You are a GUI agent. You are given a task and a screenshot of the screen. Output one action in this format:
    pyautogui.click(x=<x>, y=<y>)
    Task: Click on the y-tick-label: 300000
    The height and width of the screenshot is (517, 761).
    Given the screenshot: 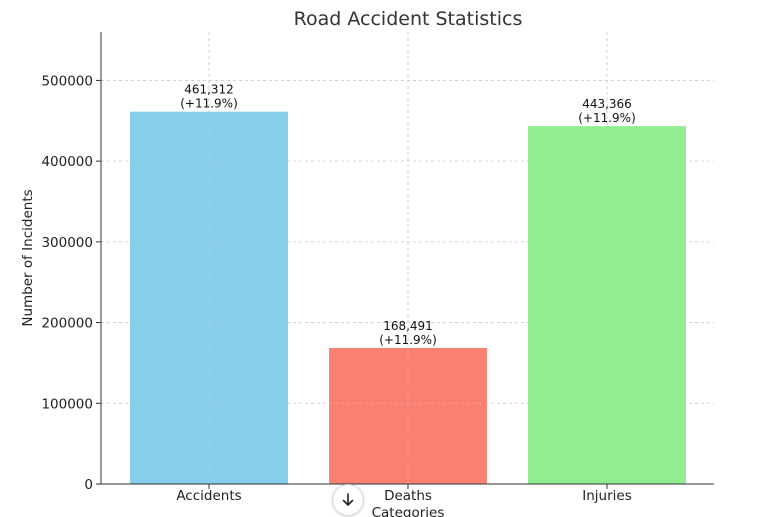 What is the action you would take?
    pyautogui.click(x=67, y=243)
    